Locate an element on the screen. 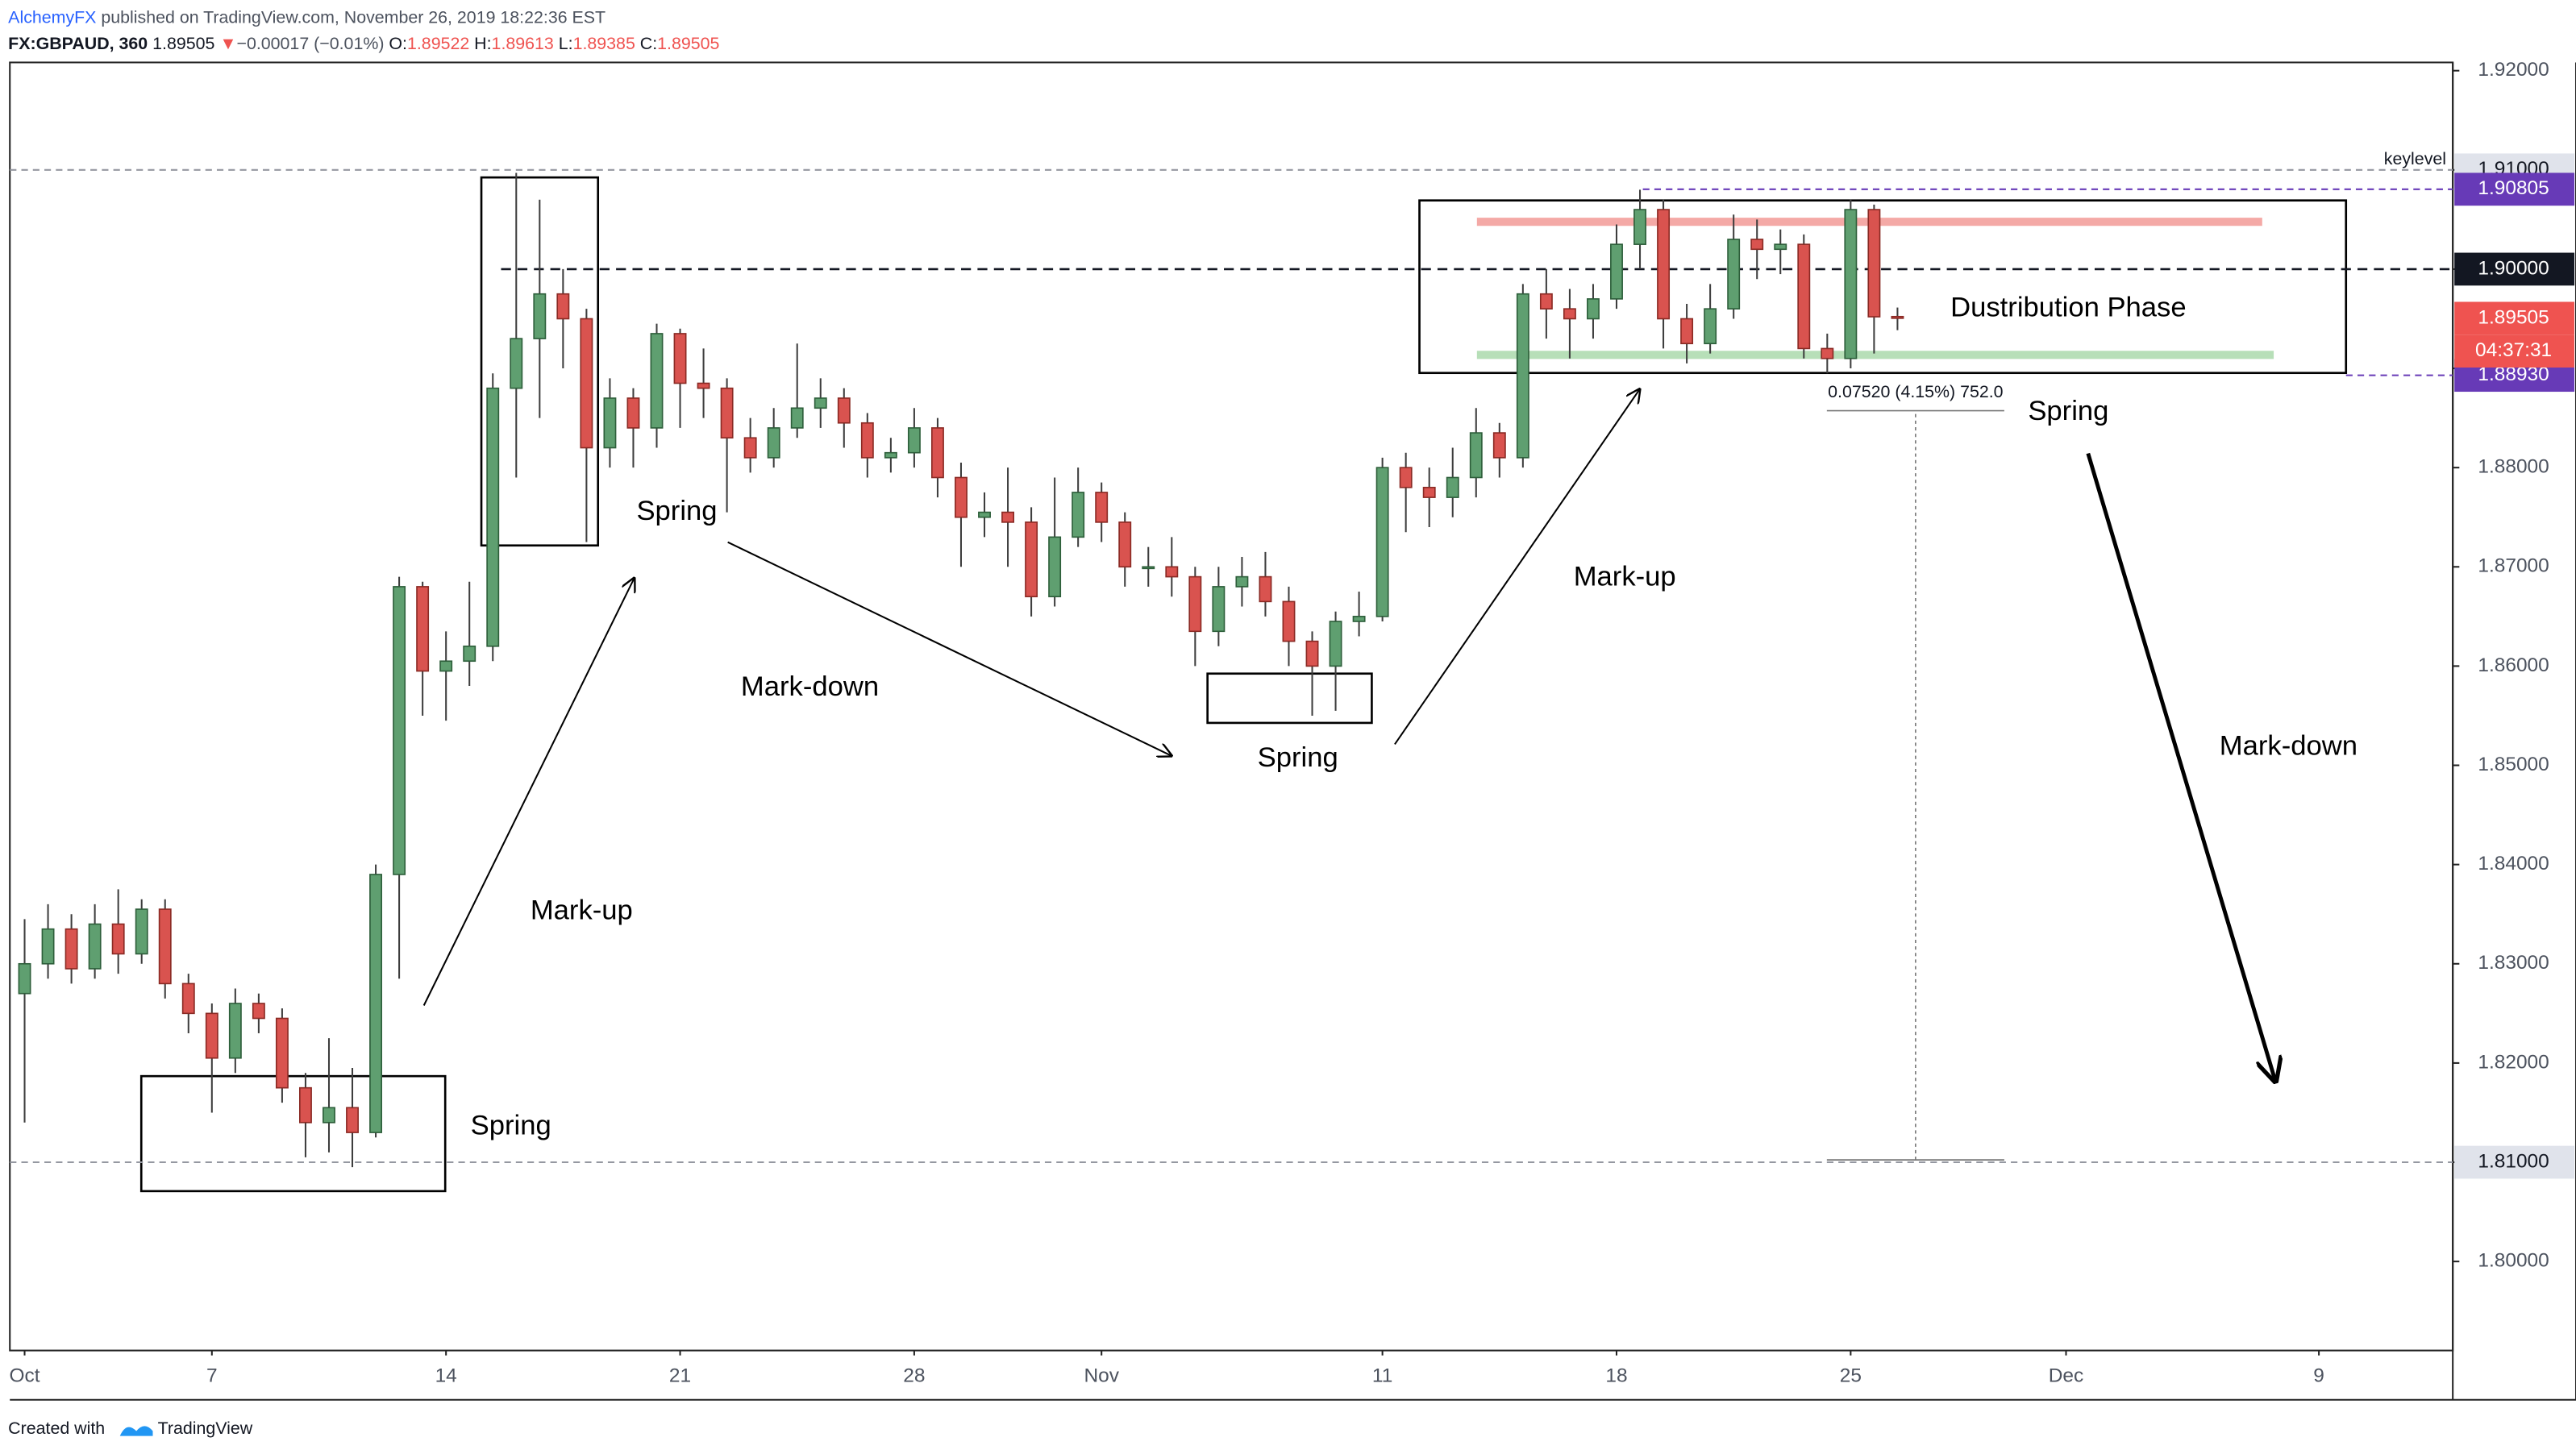 The height and width of the screenshot is (1454, 2576). x-tick-label: 28 is located at coordinates (914, 1376).